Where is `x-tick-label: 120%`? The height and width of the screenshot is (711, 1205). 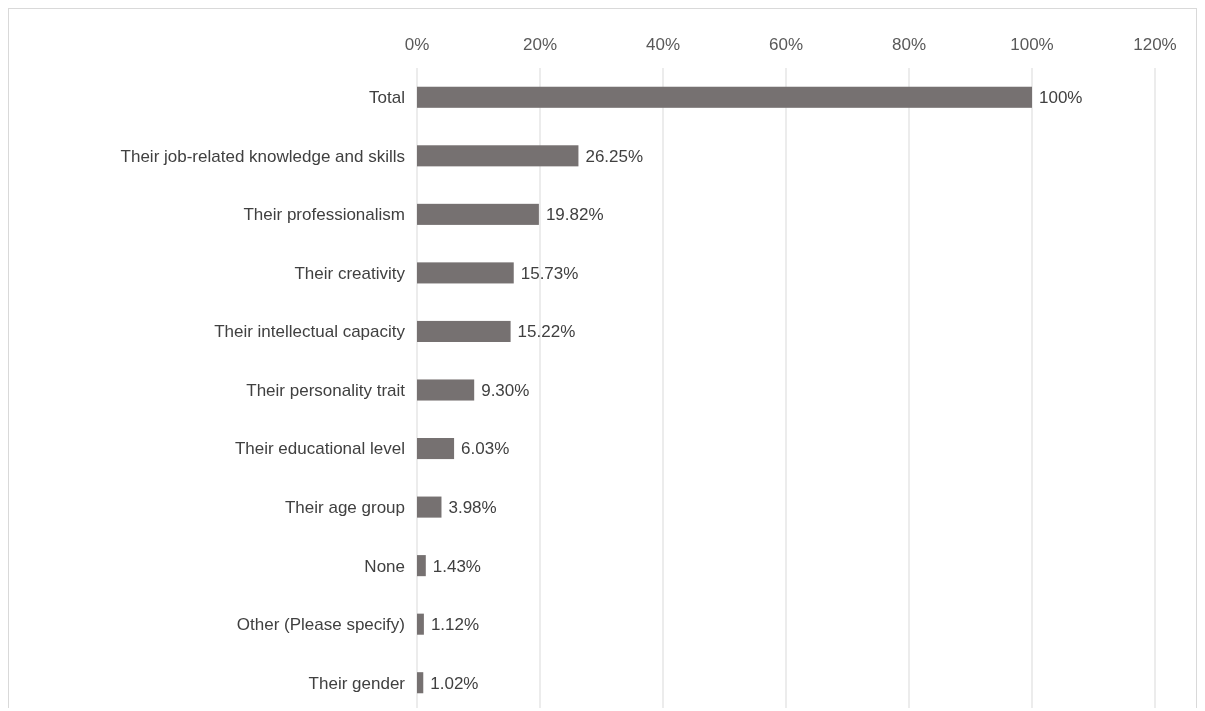 x-tick-label: 120% is located at coordinates (1155, 44).